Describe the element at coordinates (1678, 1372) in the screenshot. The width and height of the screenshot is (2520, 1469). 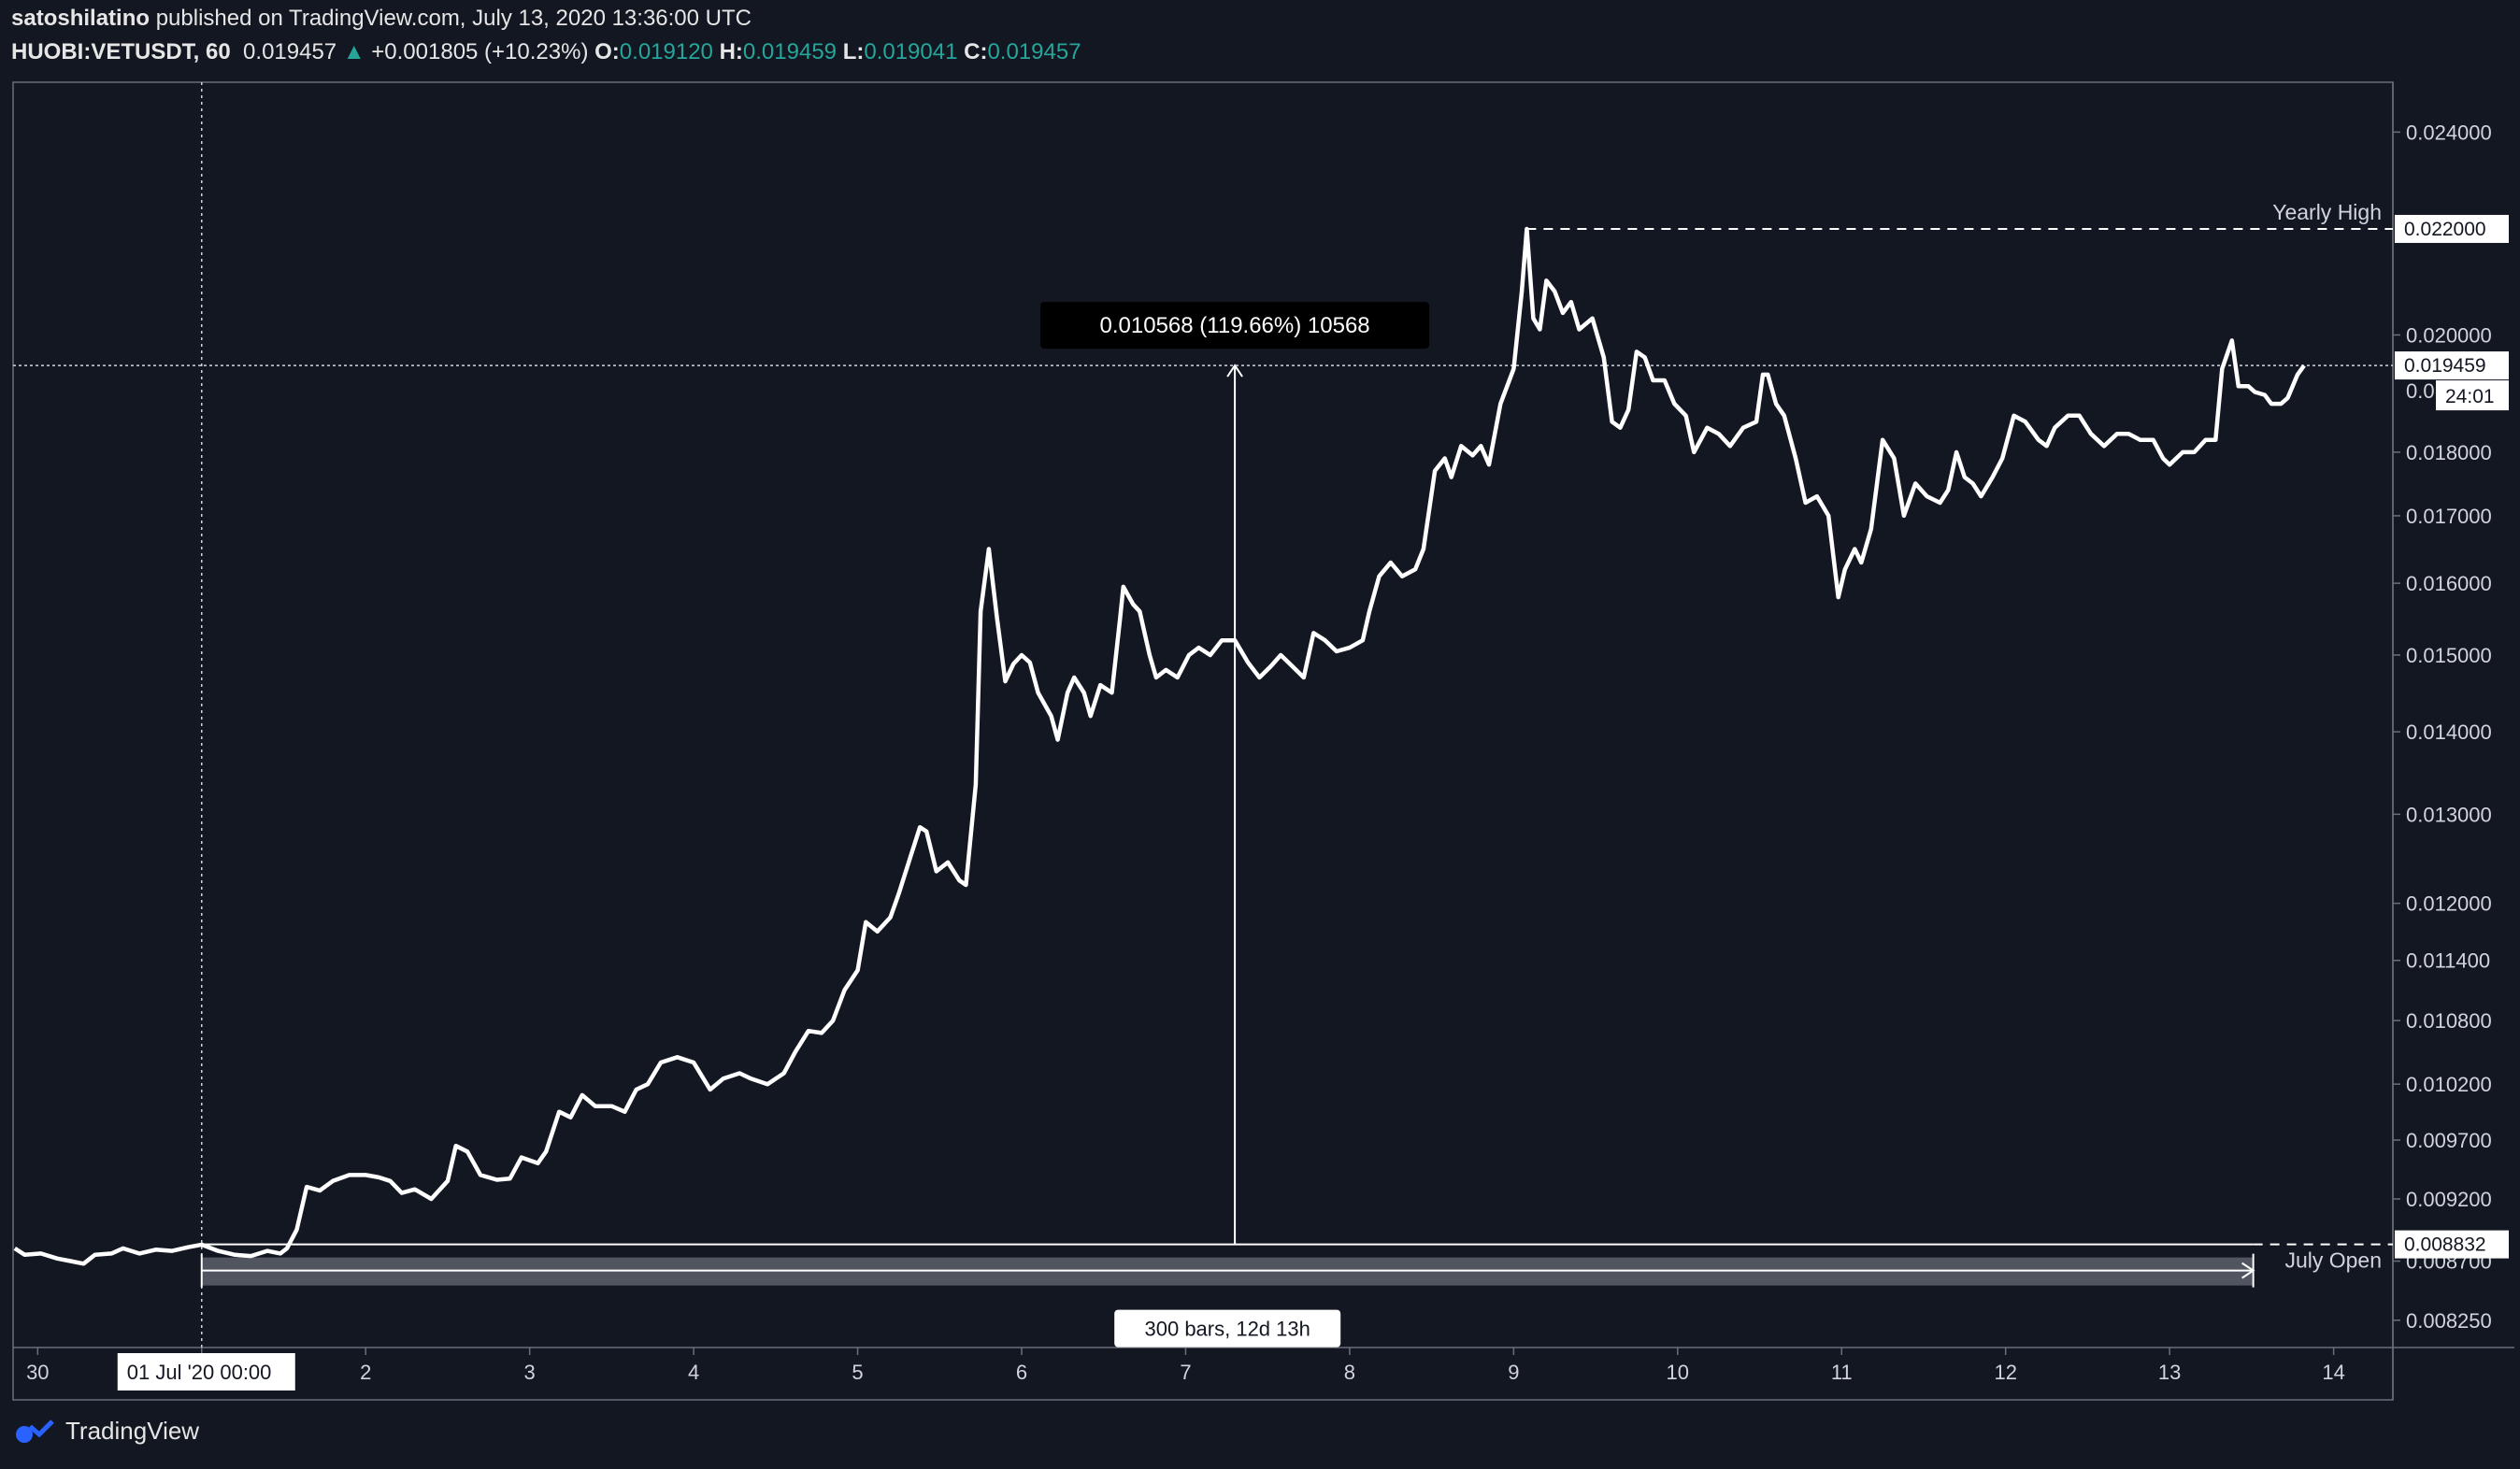
I see `x-tick-label: 10` at that location.